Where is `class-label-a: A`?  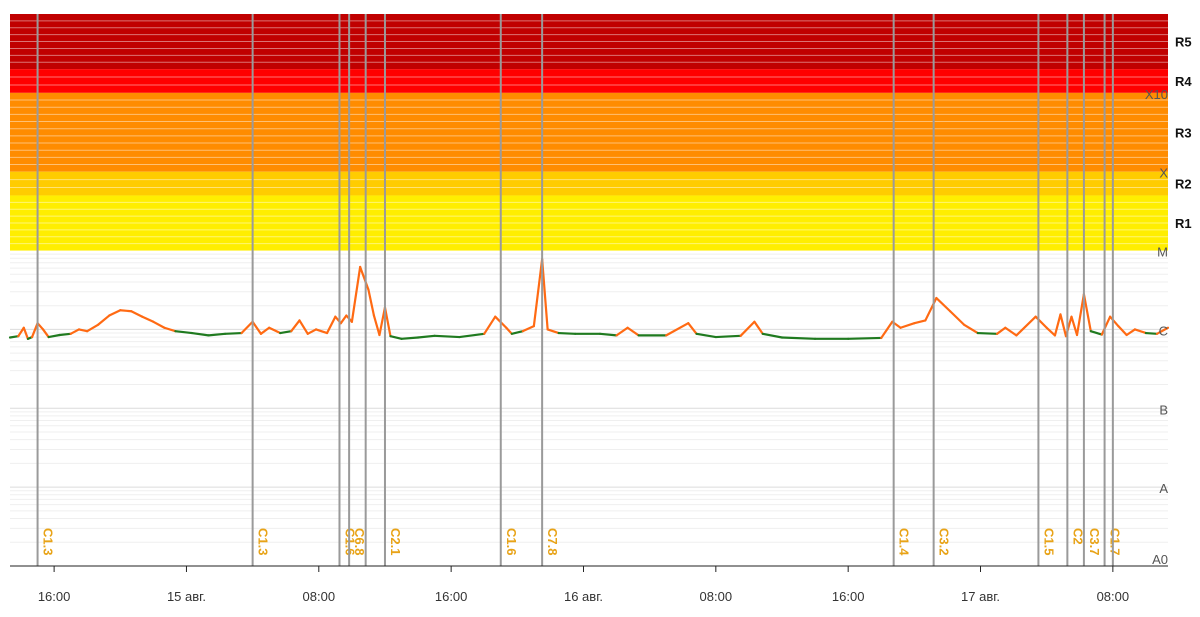
class-label-a: A is located at coordinates (1163, 488).